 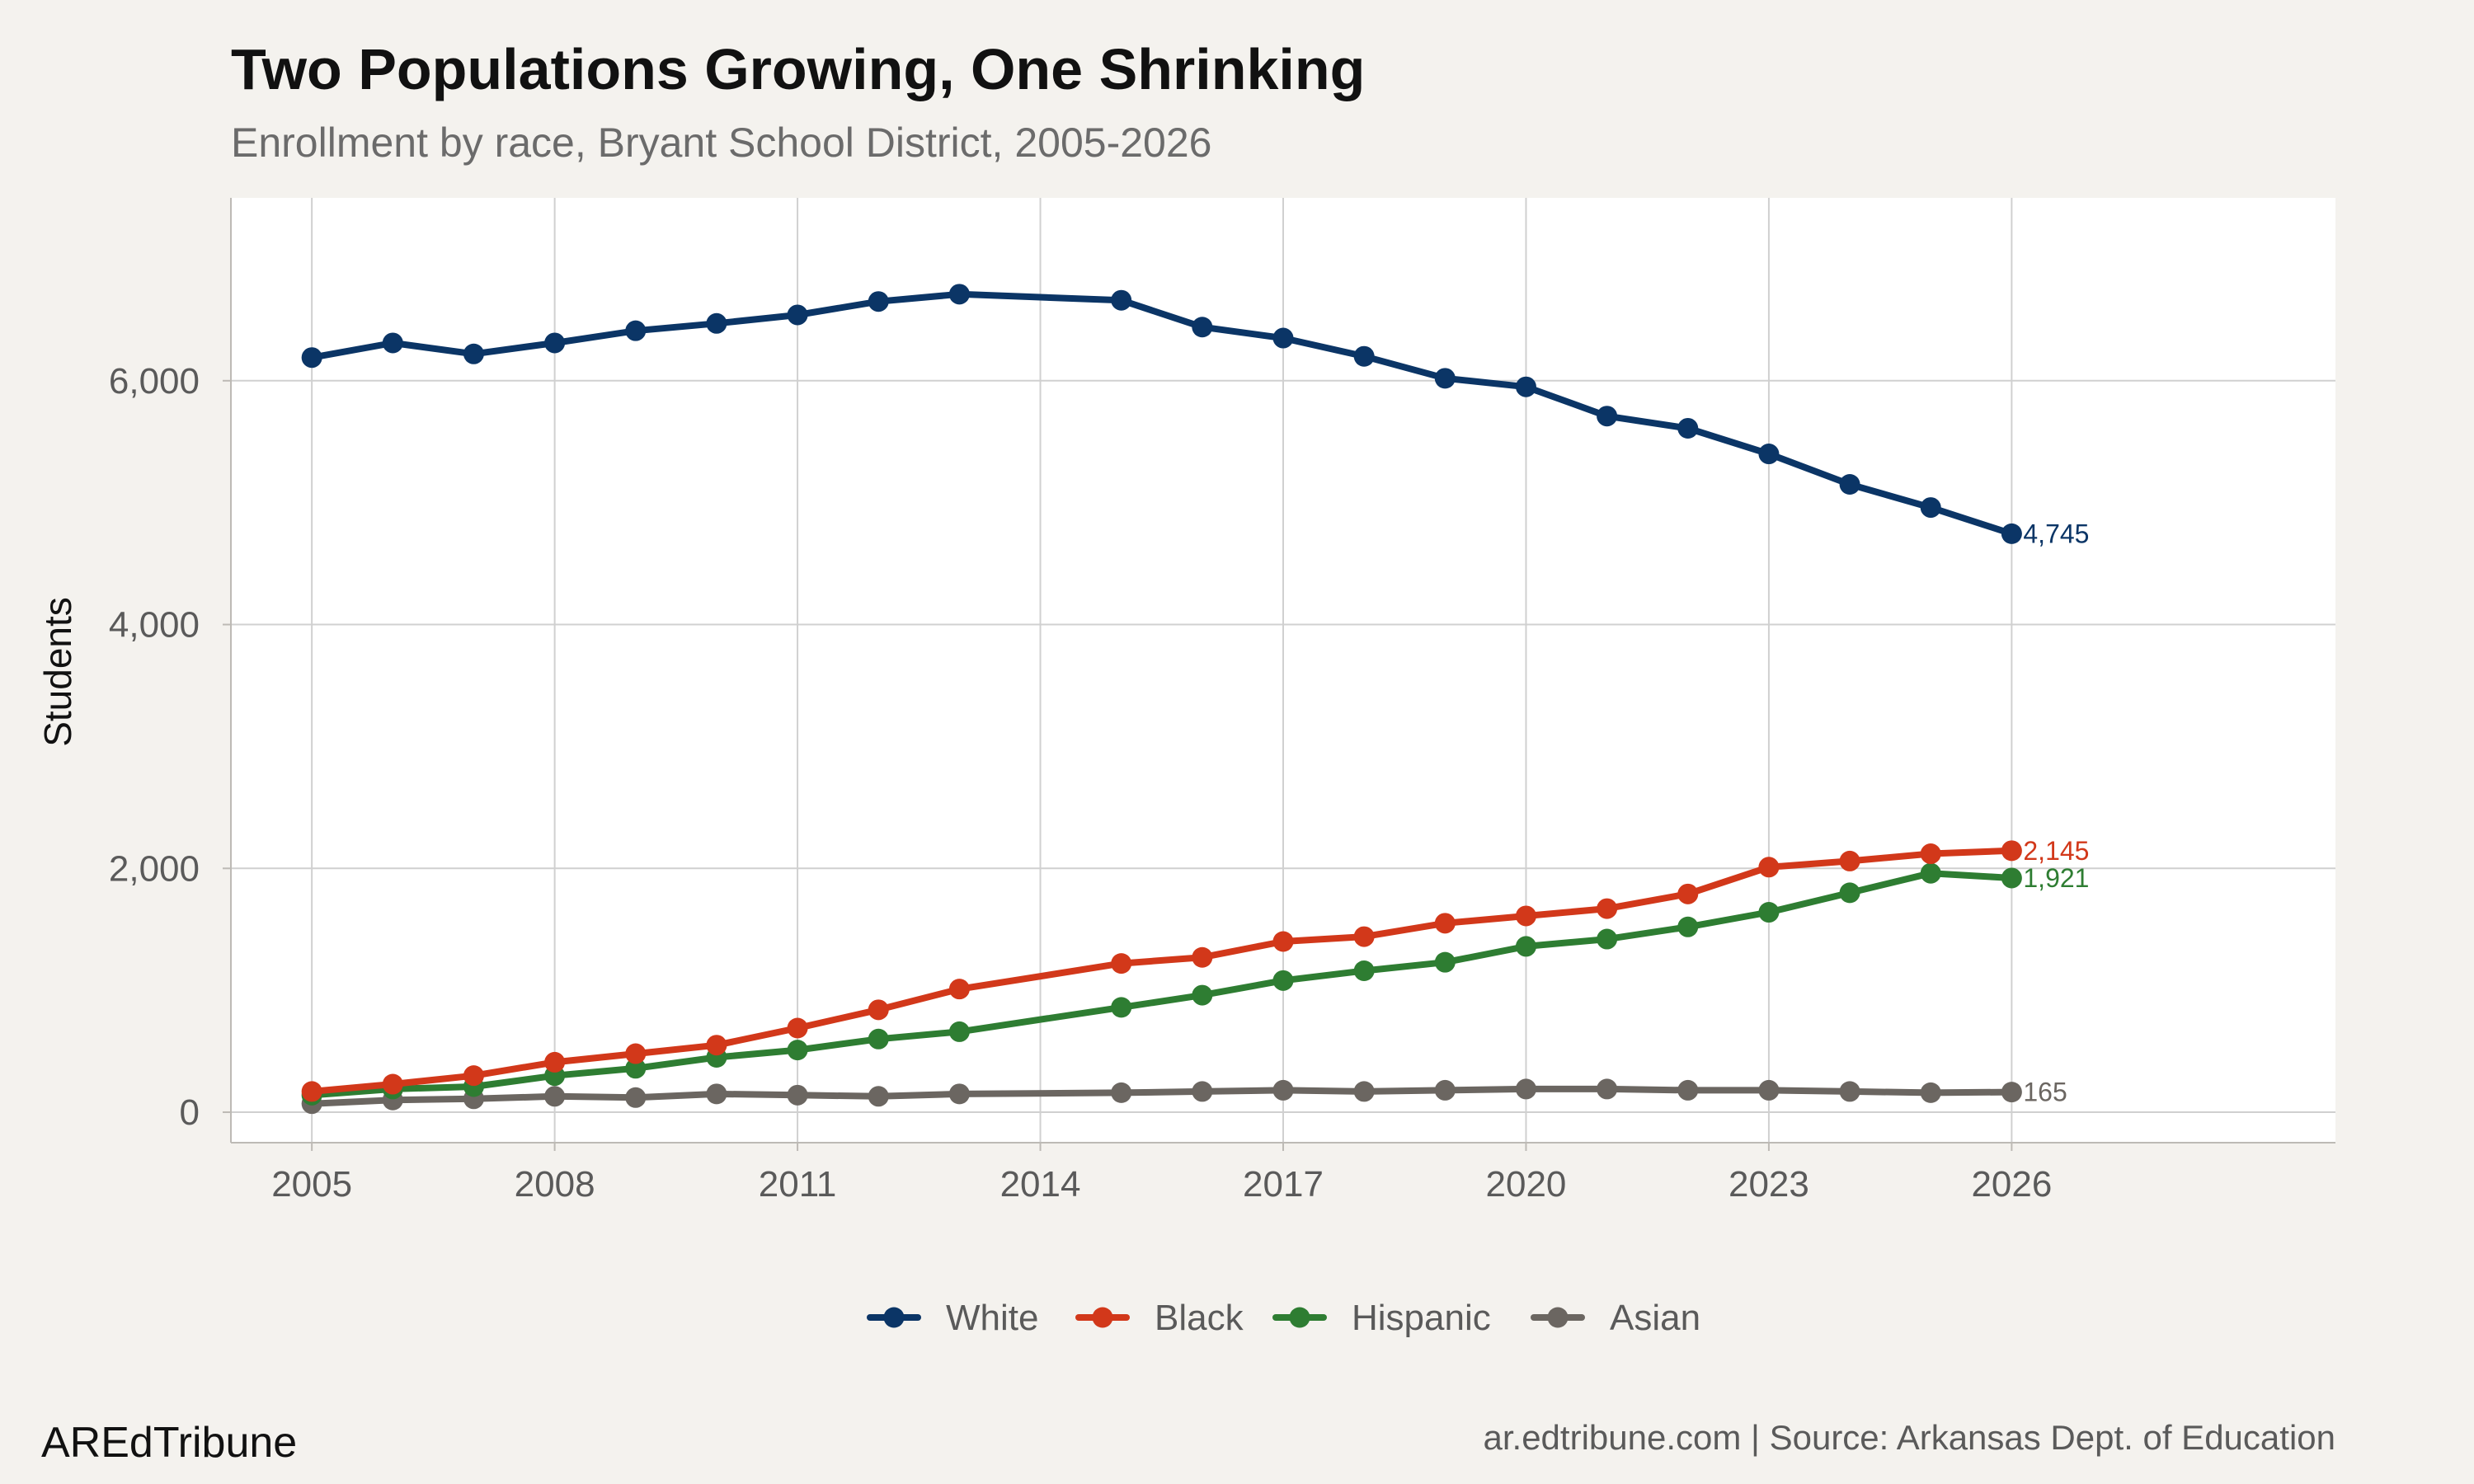 I want to click on x-tick-label: 2008, so click(x=555, y=1184).